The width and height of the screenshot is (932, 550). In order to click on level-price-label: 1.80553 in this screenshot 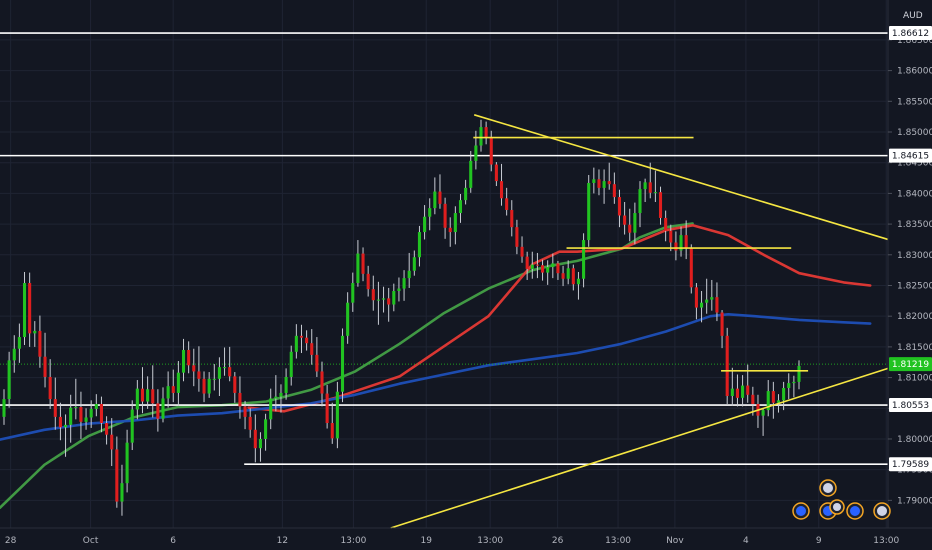, I will do `click(910, 406)`.